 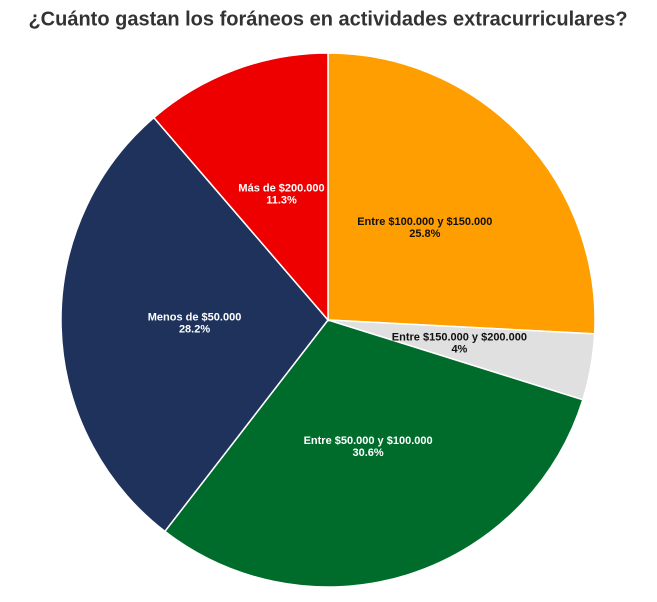 I want to click on slice-label: Entre $150.000 y $200.000, so click(x=459, y=338).